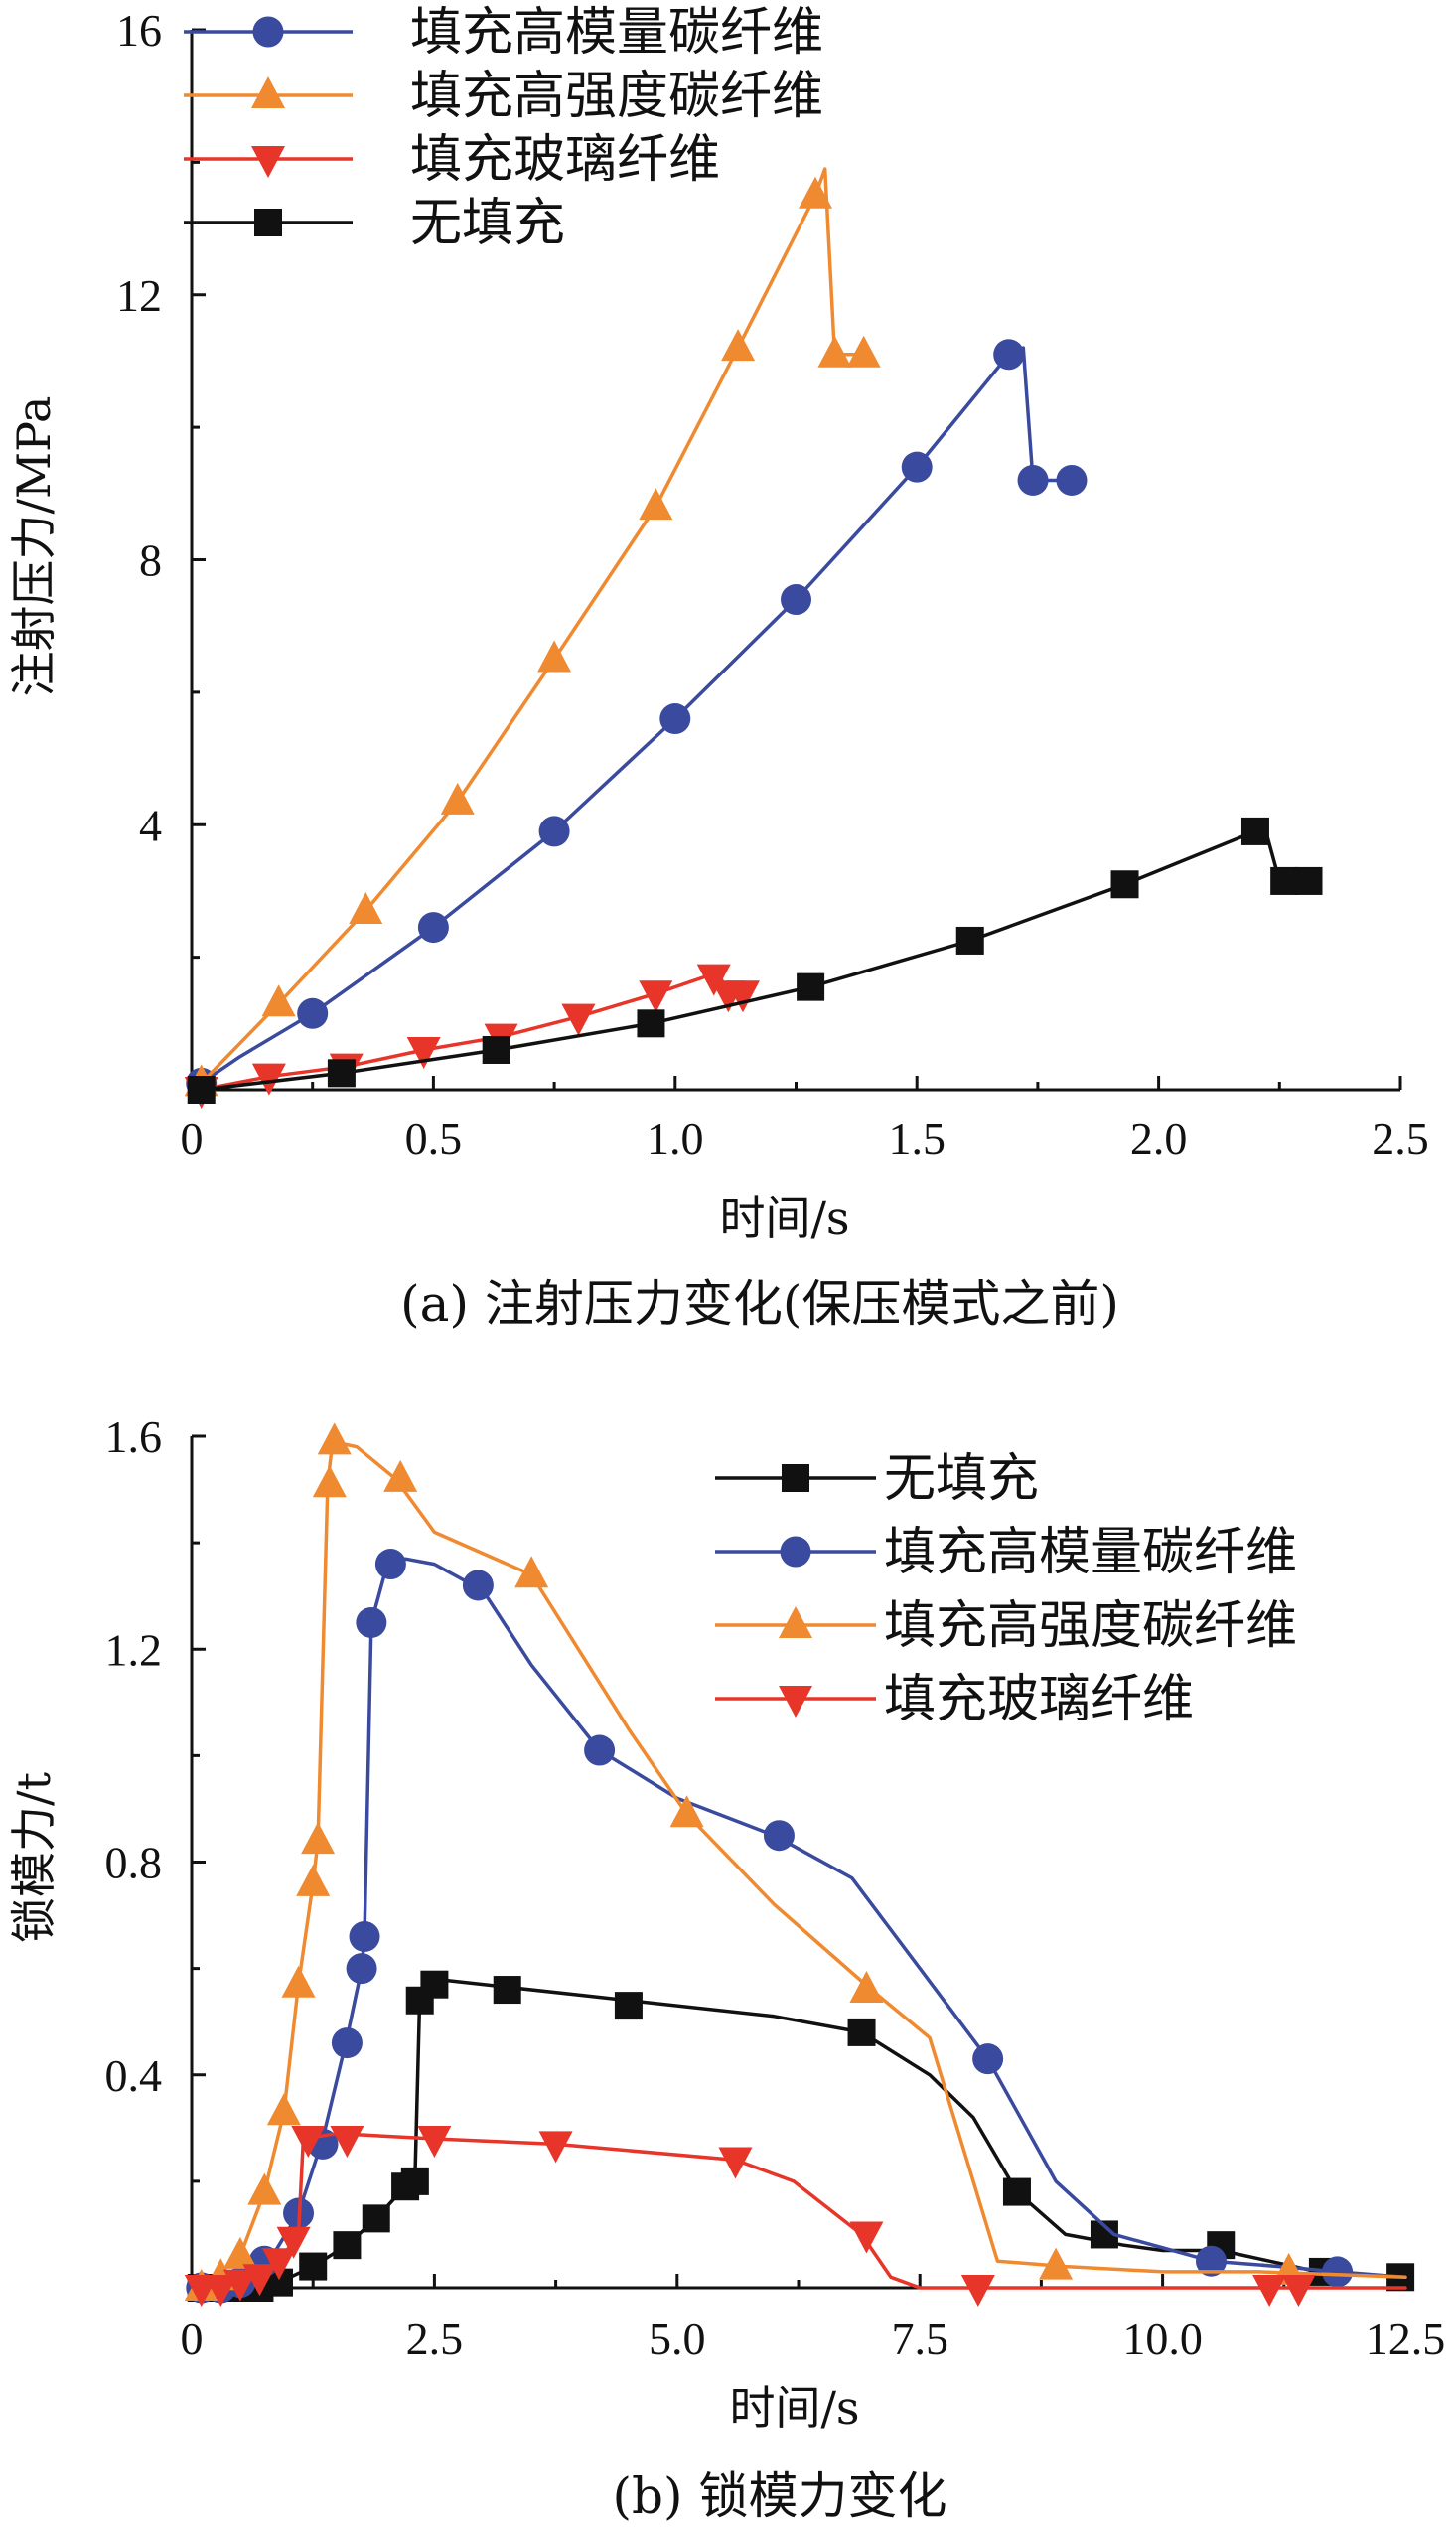 The width and height of the screenshot is (1456, 2542). What do you see at coordinates (760, 1304) in the screenshot?
I see `chart-a-caption: (a) 注射压力变化(保压模式之前)` at bounding box center [760, 1304].